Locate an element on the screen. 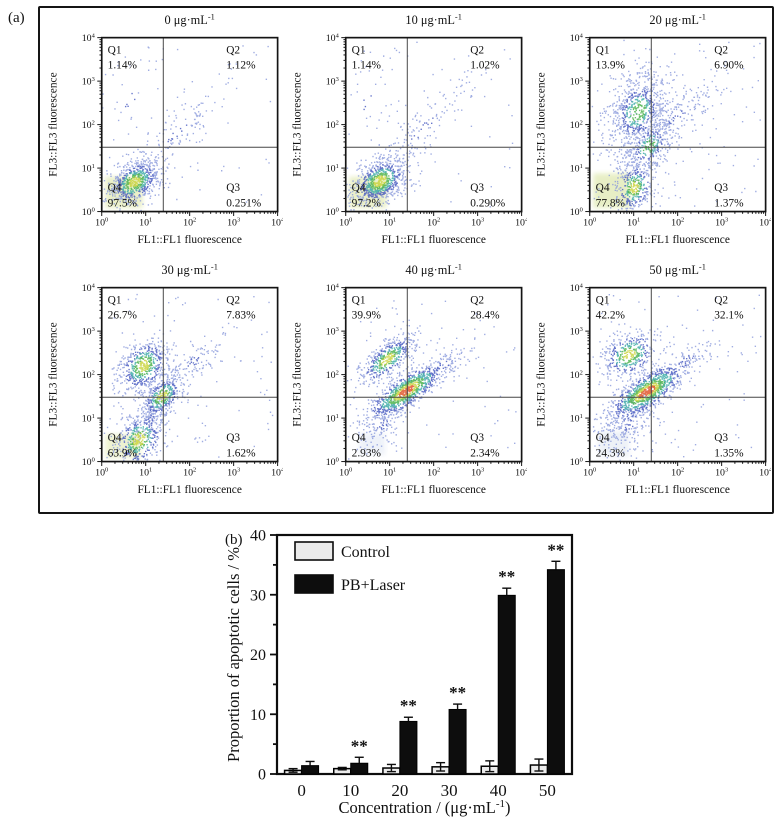  flow-plot-title: 20 μg·mL-1 is located at coordinates (677, 19).